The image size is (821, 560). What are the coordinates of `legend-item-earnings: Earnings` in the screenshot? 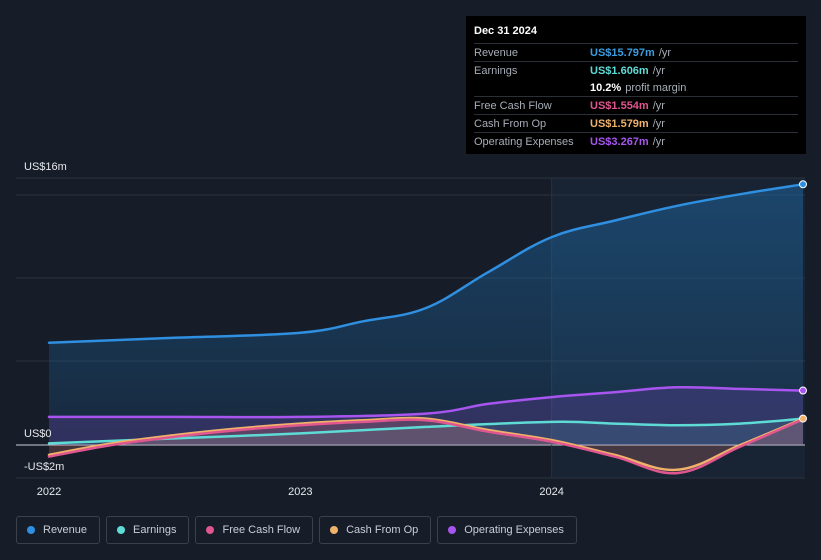 It's located at (148, 530).